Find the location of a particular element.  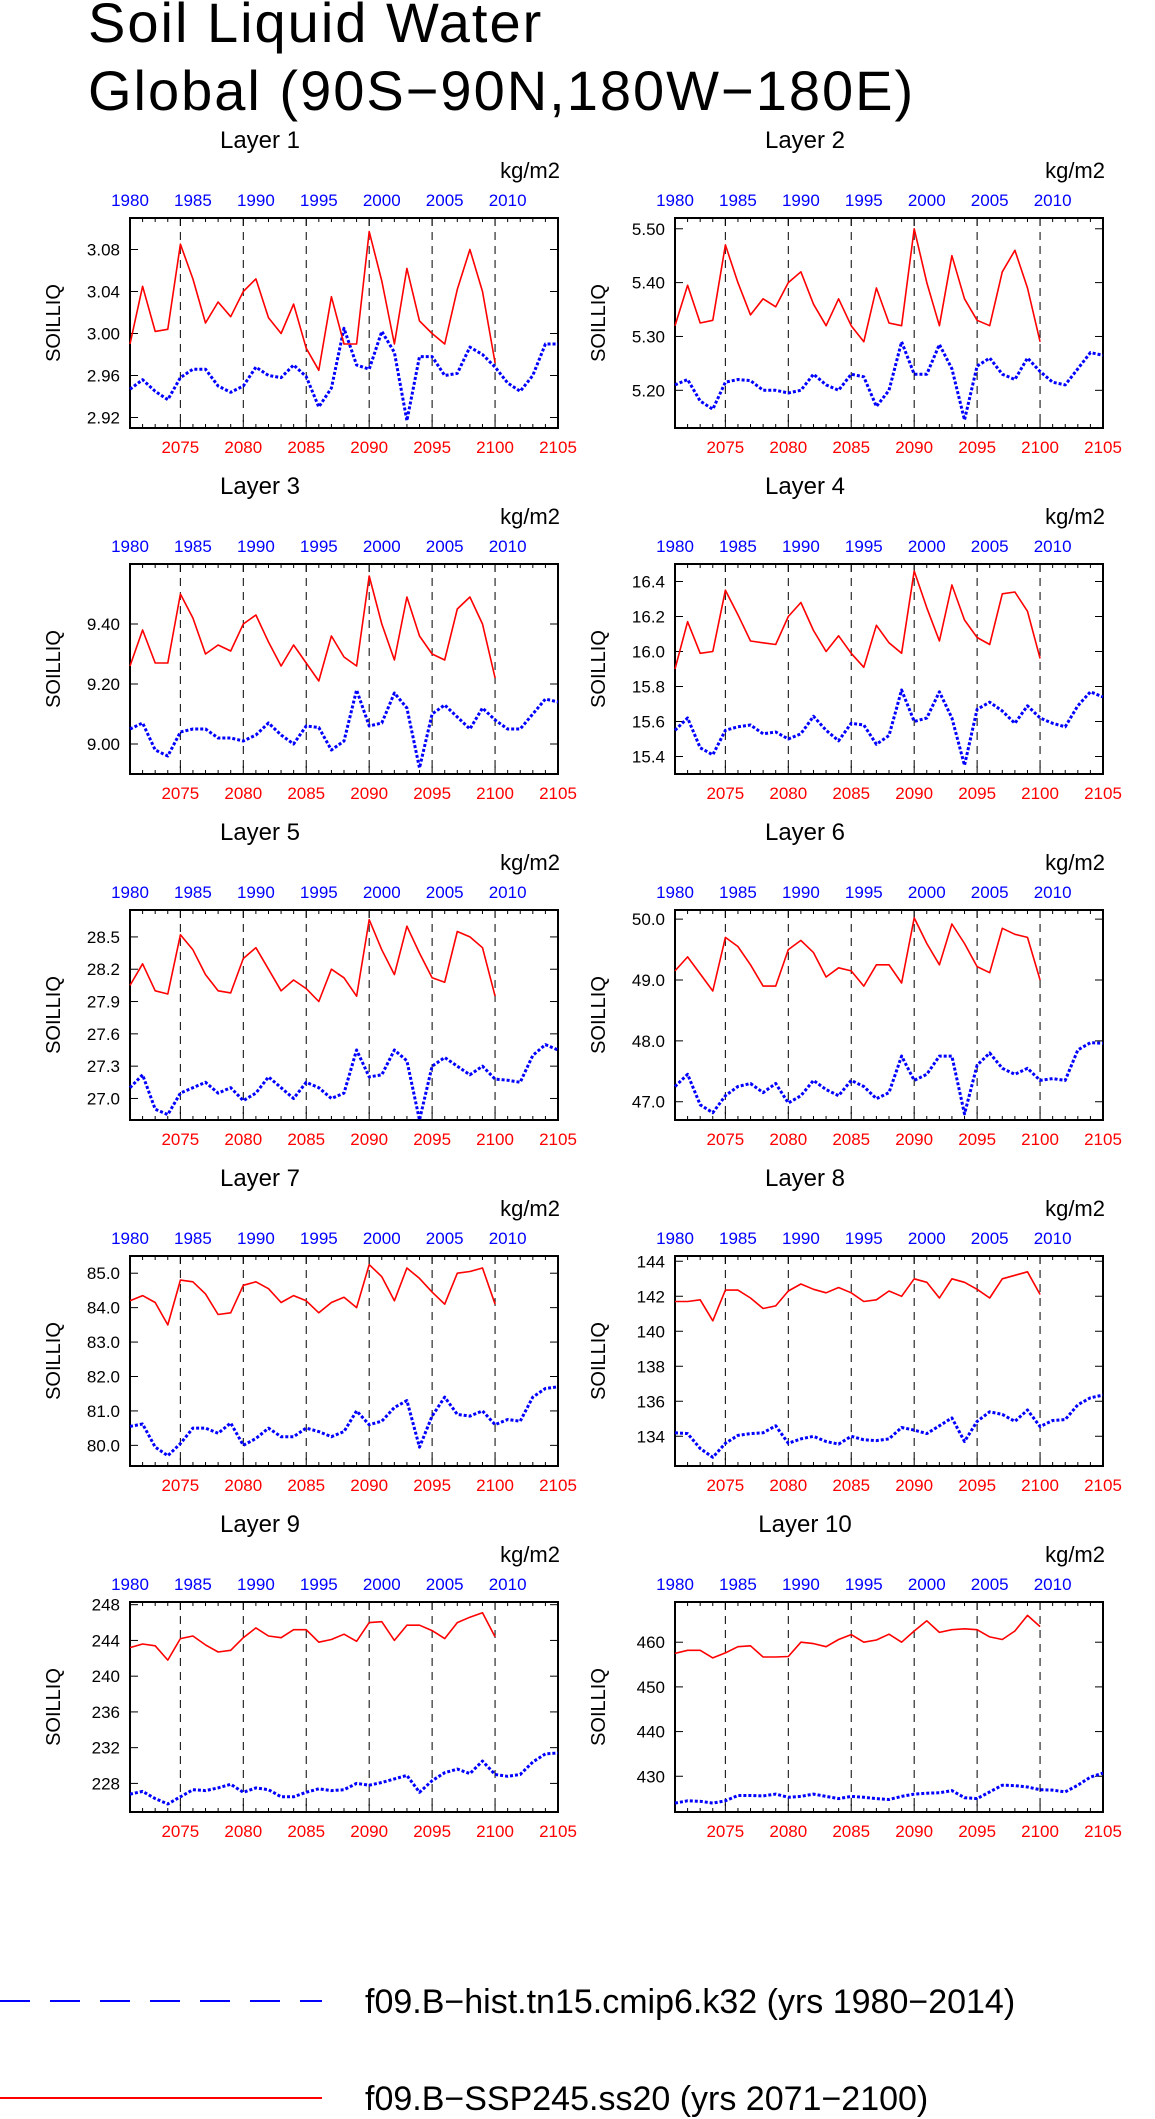

y-tick-label: 2.92 is located at coordinates (103, 418).